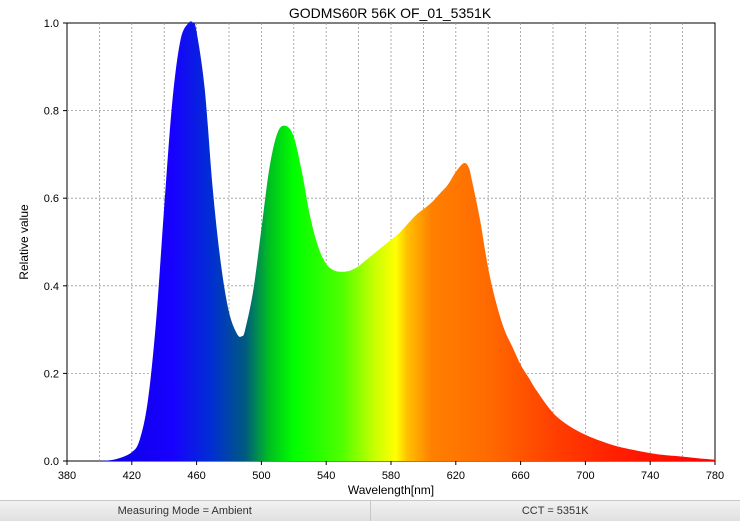 This screenshot has height=521, width=740. I want to click on y-tick-label: 0.4, so click(51, 287).